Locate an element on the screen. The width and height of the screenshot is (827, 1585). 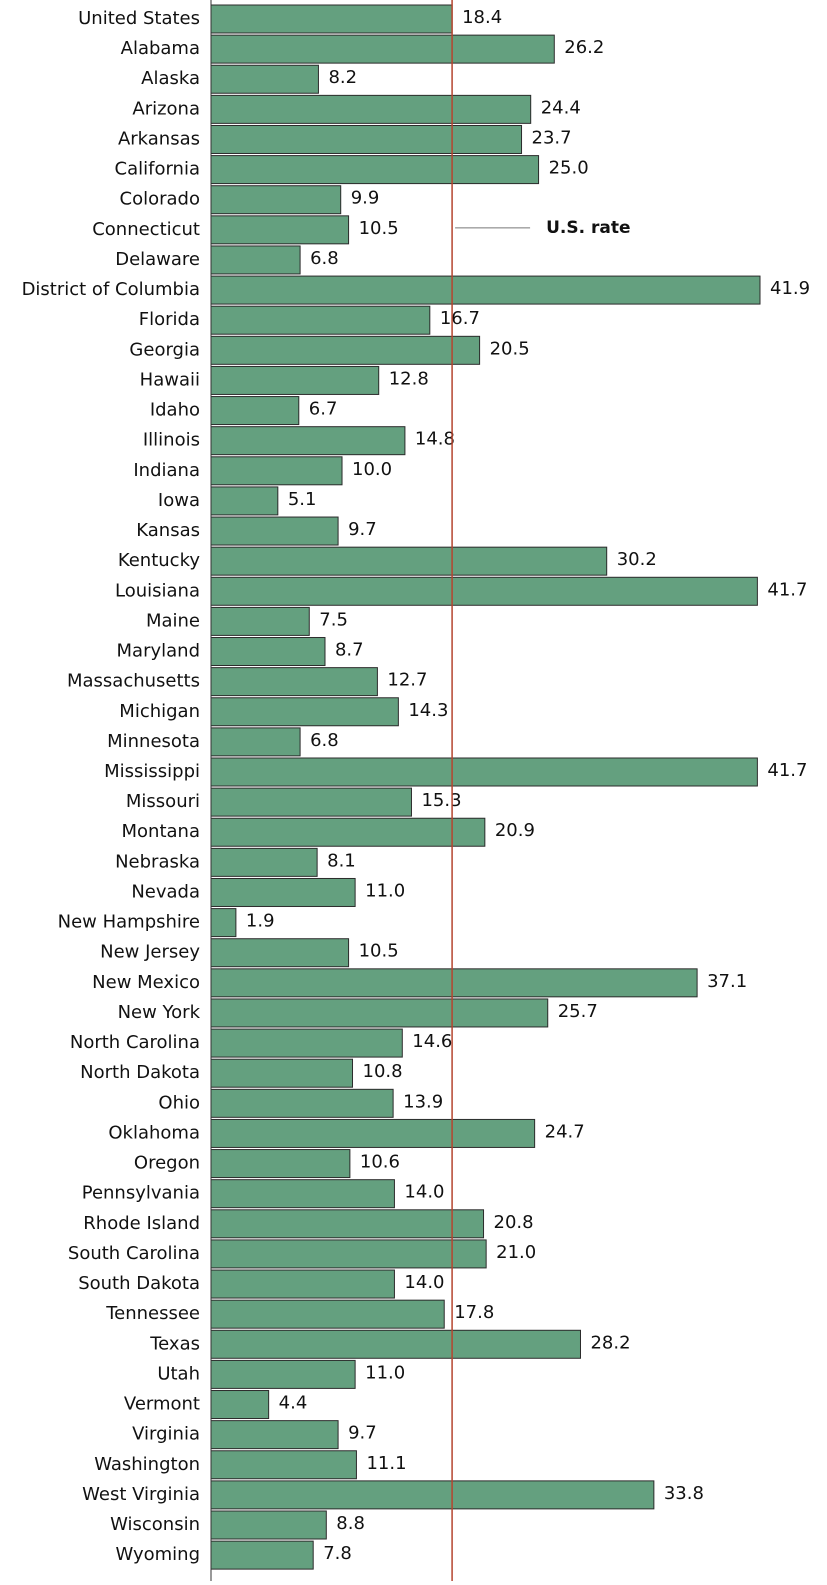
value-label: 24.7 is located at coordinates (565, 1131).